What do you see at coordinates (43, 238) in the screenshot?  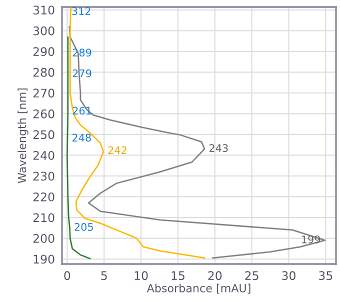 I see `y-tick-label: 200` at bounding box center [43, 238].